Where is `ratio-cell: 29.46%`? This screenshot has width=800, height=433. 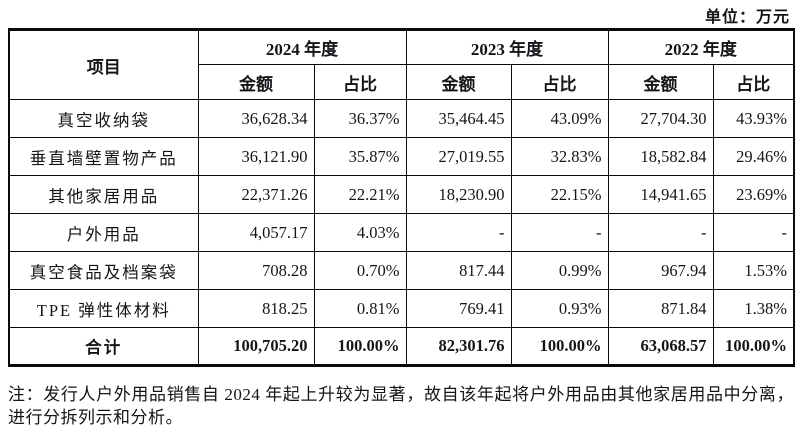 ratio-cell: 29.46% is located at coordinates (753, 156).